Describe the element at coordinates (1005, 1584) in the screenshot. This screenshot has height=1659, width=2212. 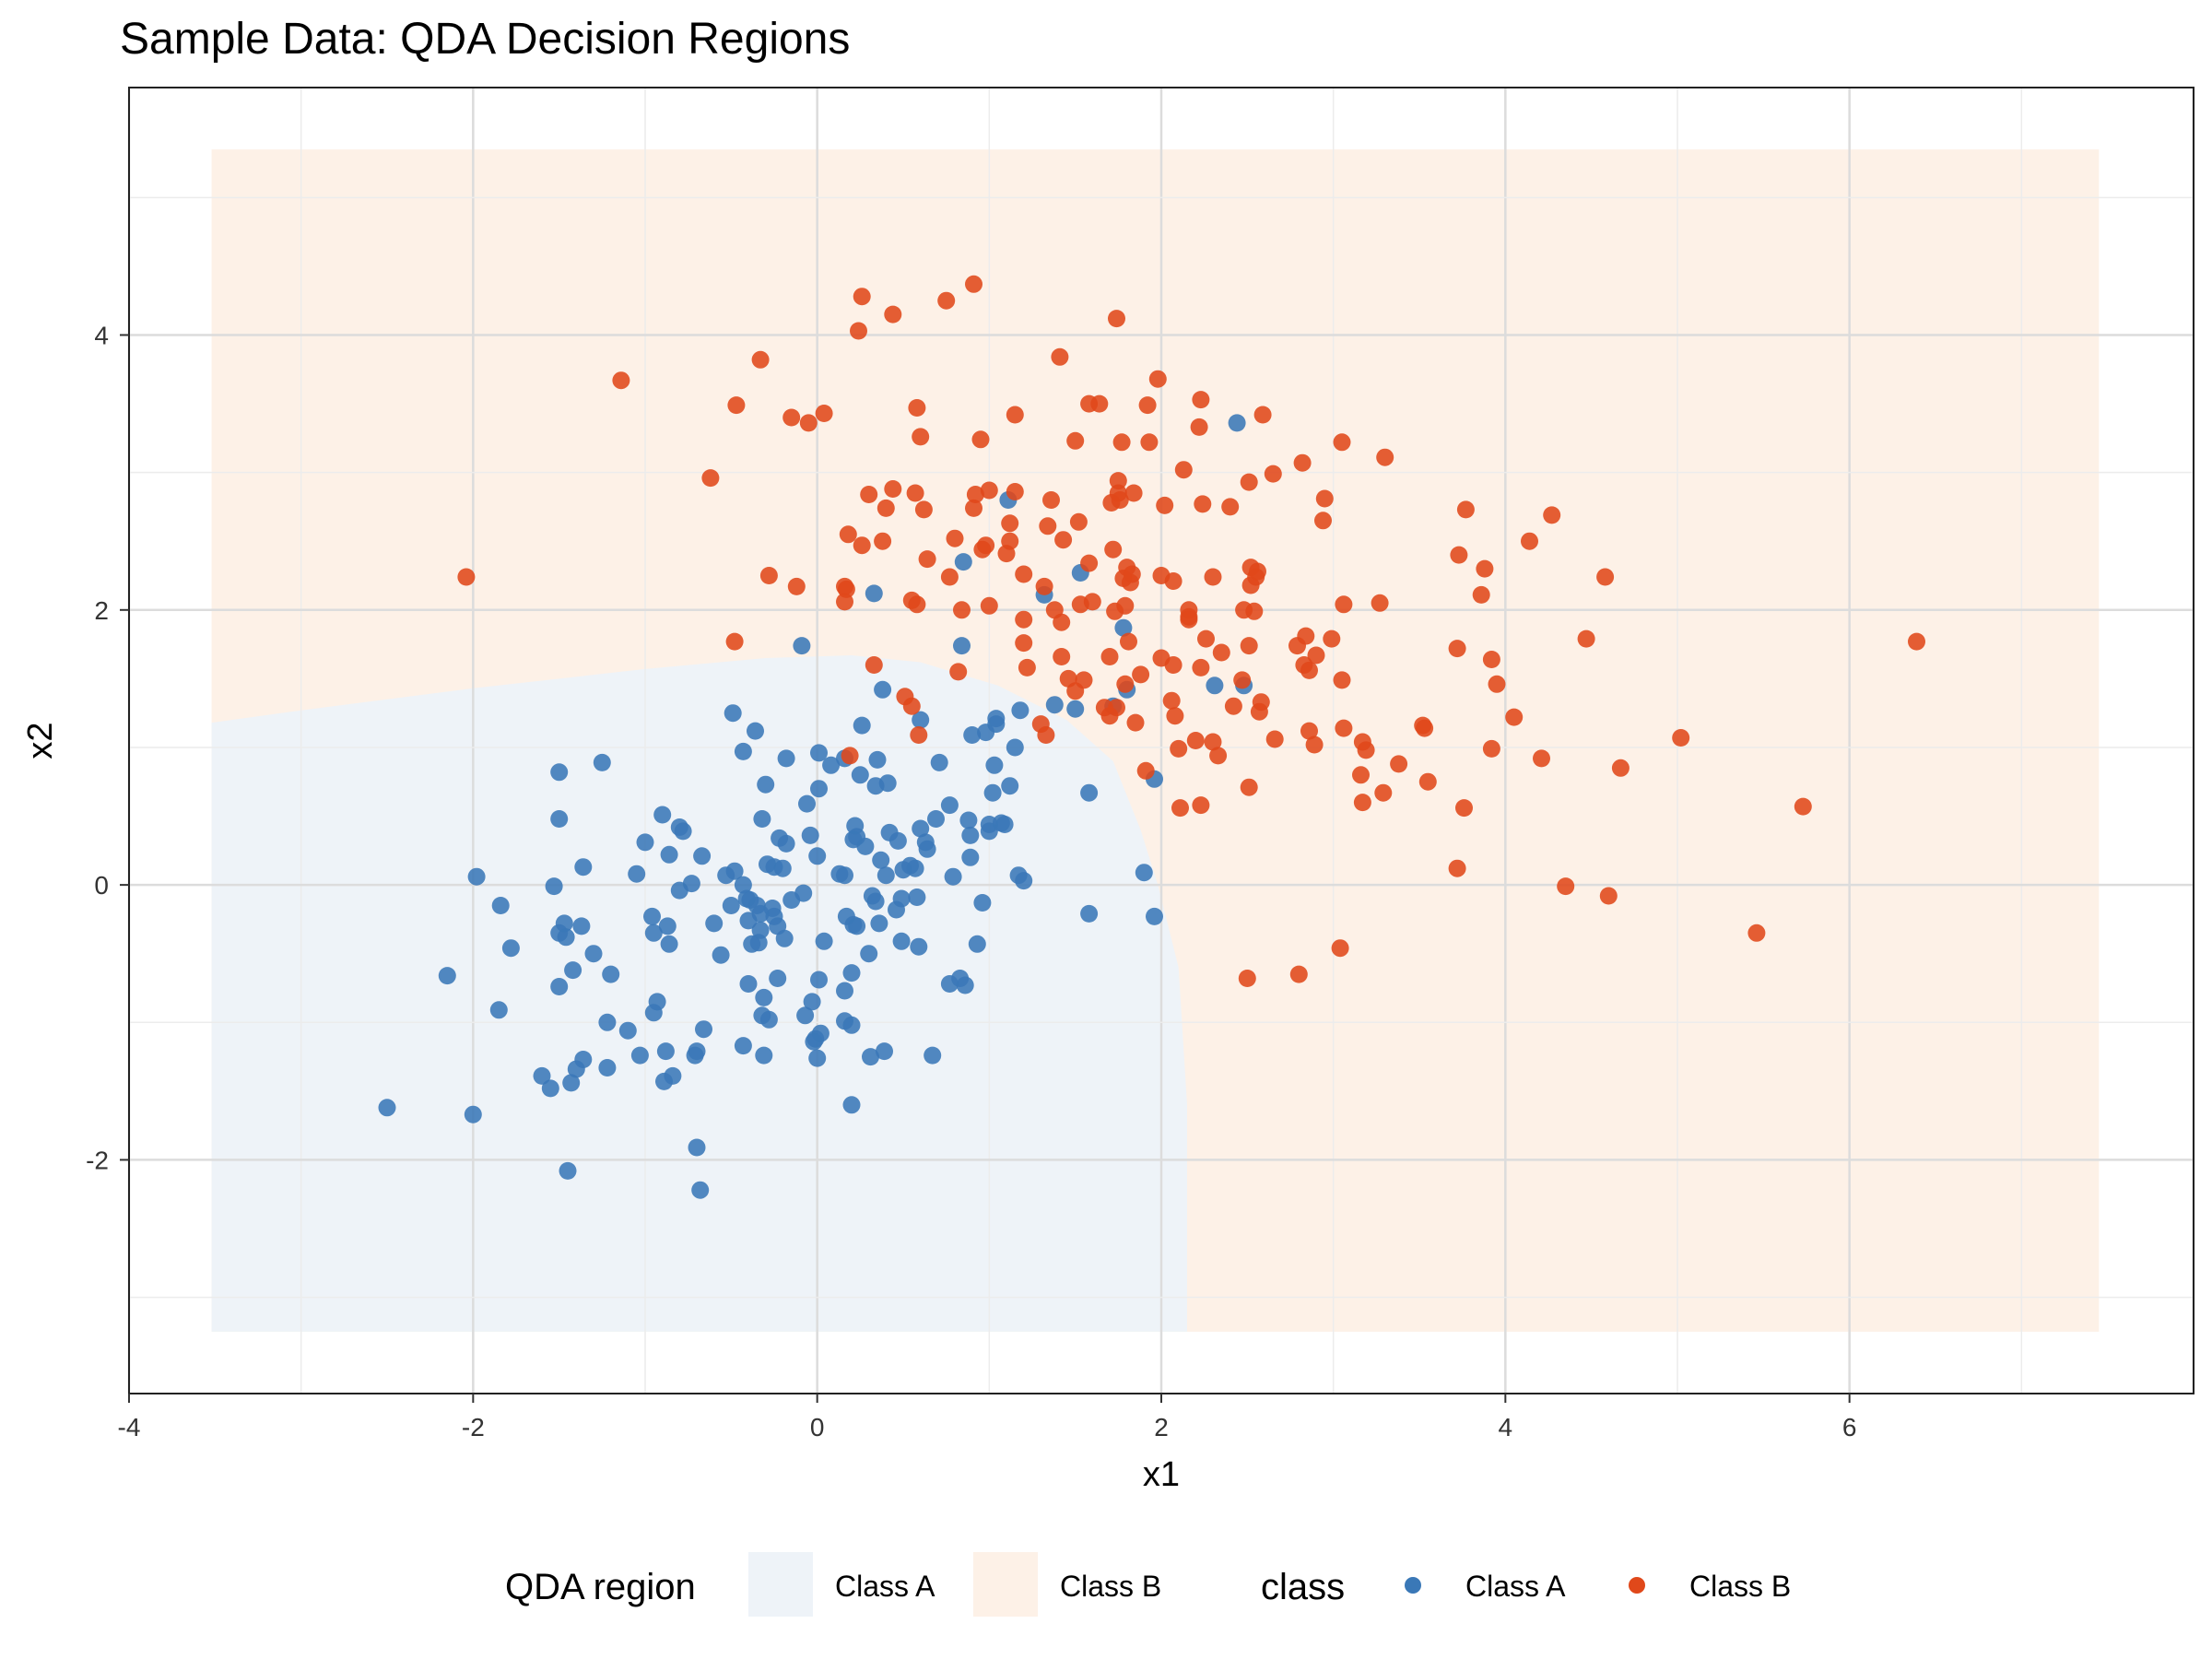
I see `legend-region-b-swatch` at that location.